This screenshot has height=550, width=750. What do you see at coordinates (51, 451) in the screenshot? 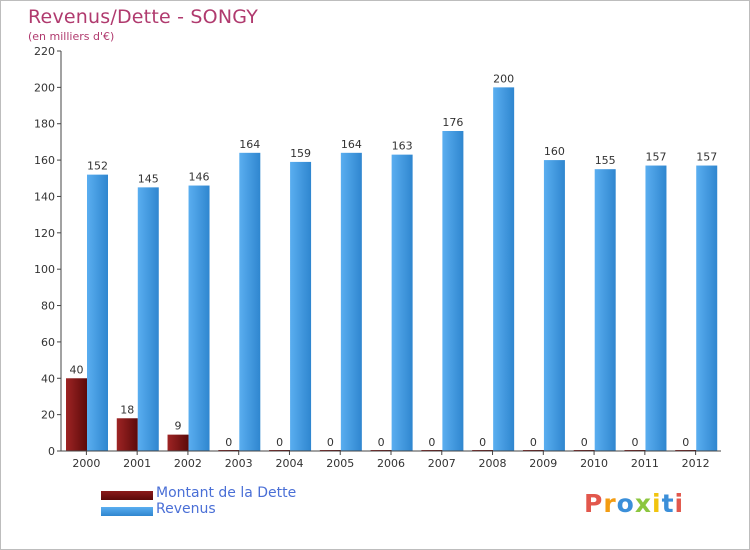
I see `y-tick-label: 0` at bounding box center [51, 451].